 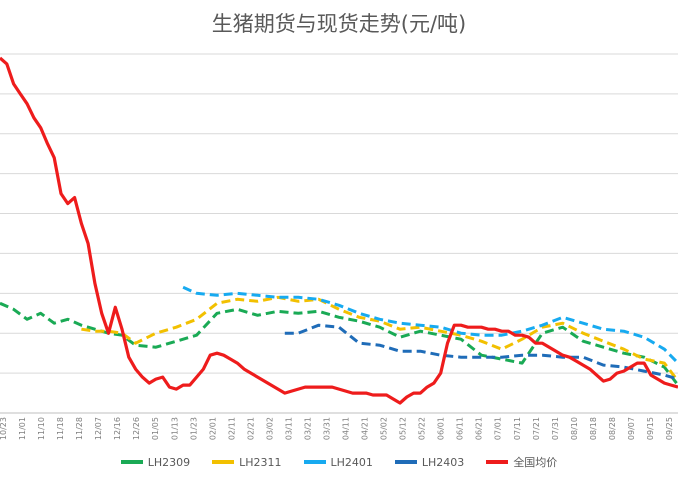 I want to click on x-tick-label: 04/11, so click(x=346, y=428).